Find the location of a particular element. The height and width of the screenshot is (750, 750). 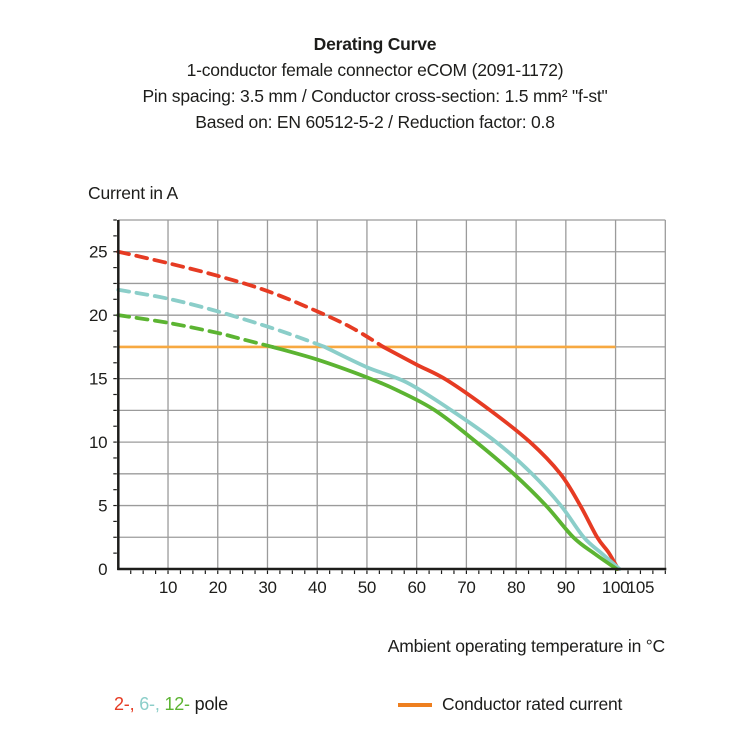

curve-12-pole-solid is located at coordinates (444, 458).